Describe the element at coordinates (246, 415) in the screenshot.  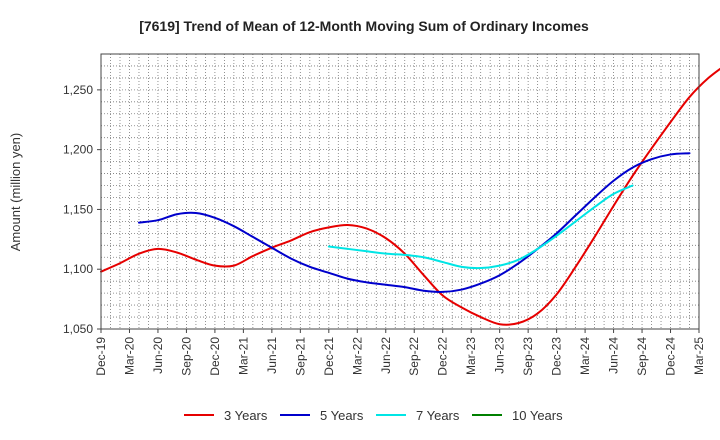
I see `legend-label-3-years: 3 Years` at that location.